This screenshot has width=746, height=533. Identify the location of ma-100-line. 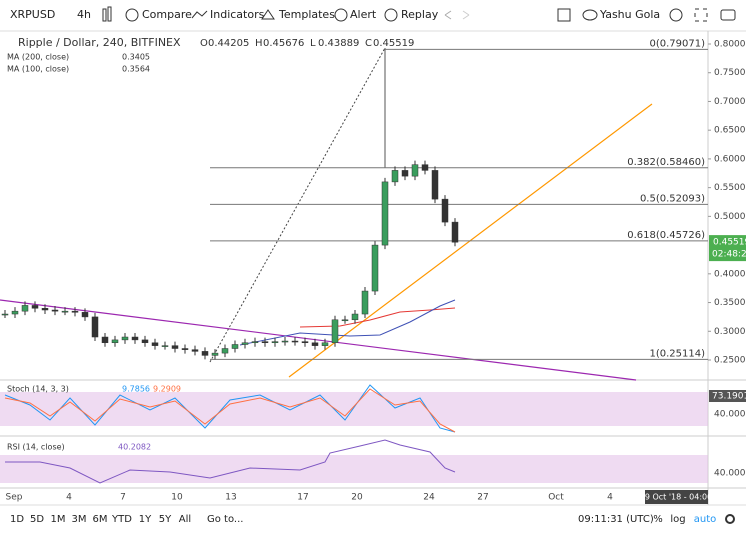
(347, 322).